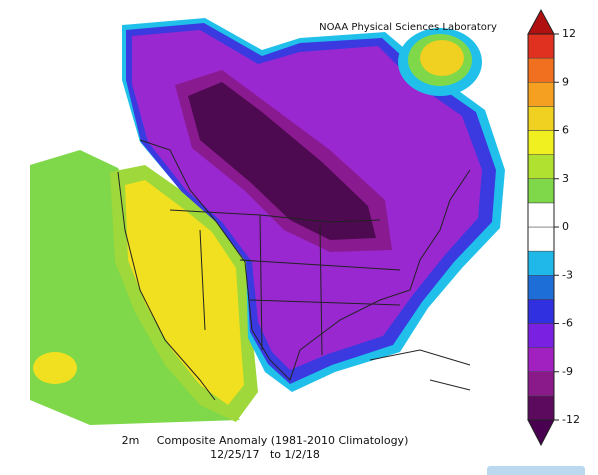  What do you see at coordinates (571, 419) in the screenshot?
I see `colorbar-tick-label: -12` at bounding box center [571, 419].